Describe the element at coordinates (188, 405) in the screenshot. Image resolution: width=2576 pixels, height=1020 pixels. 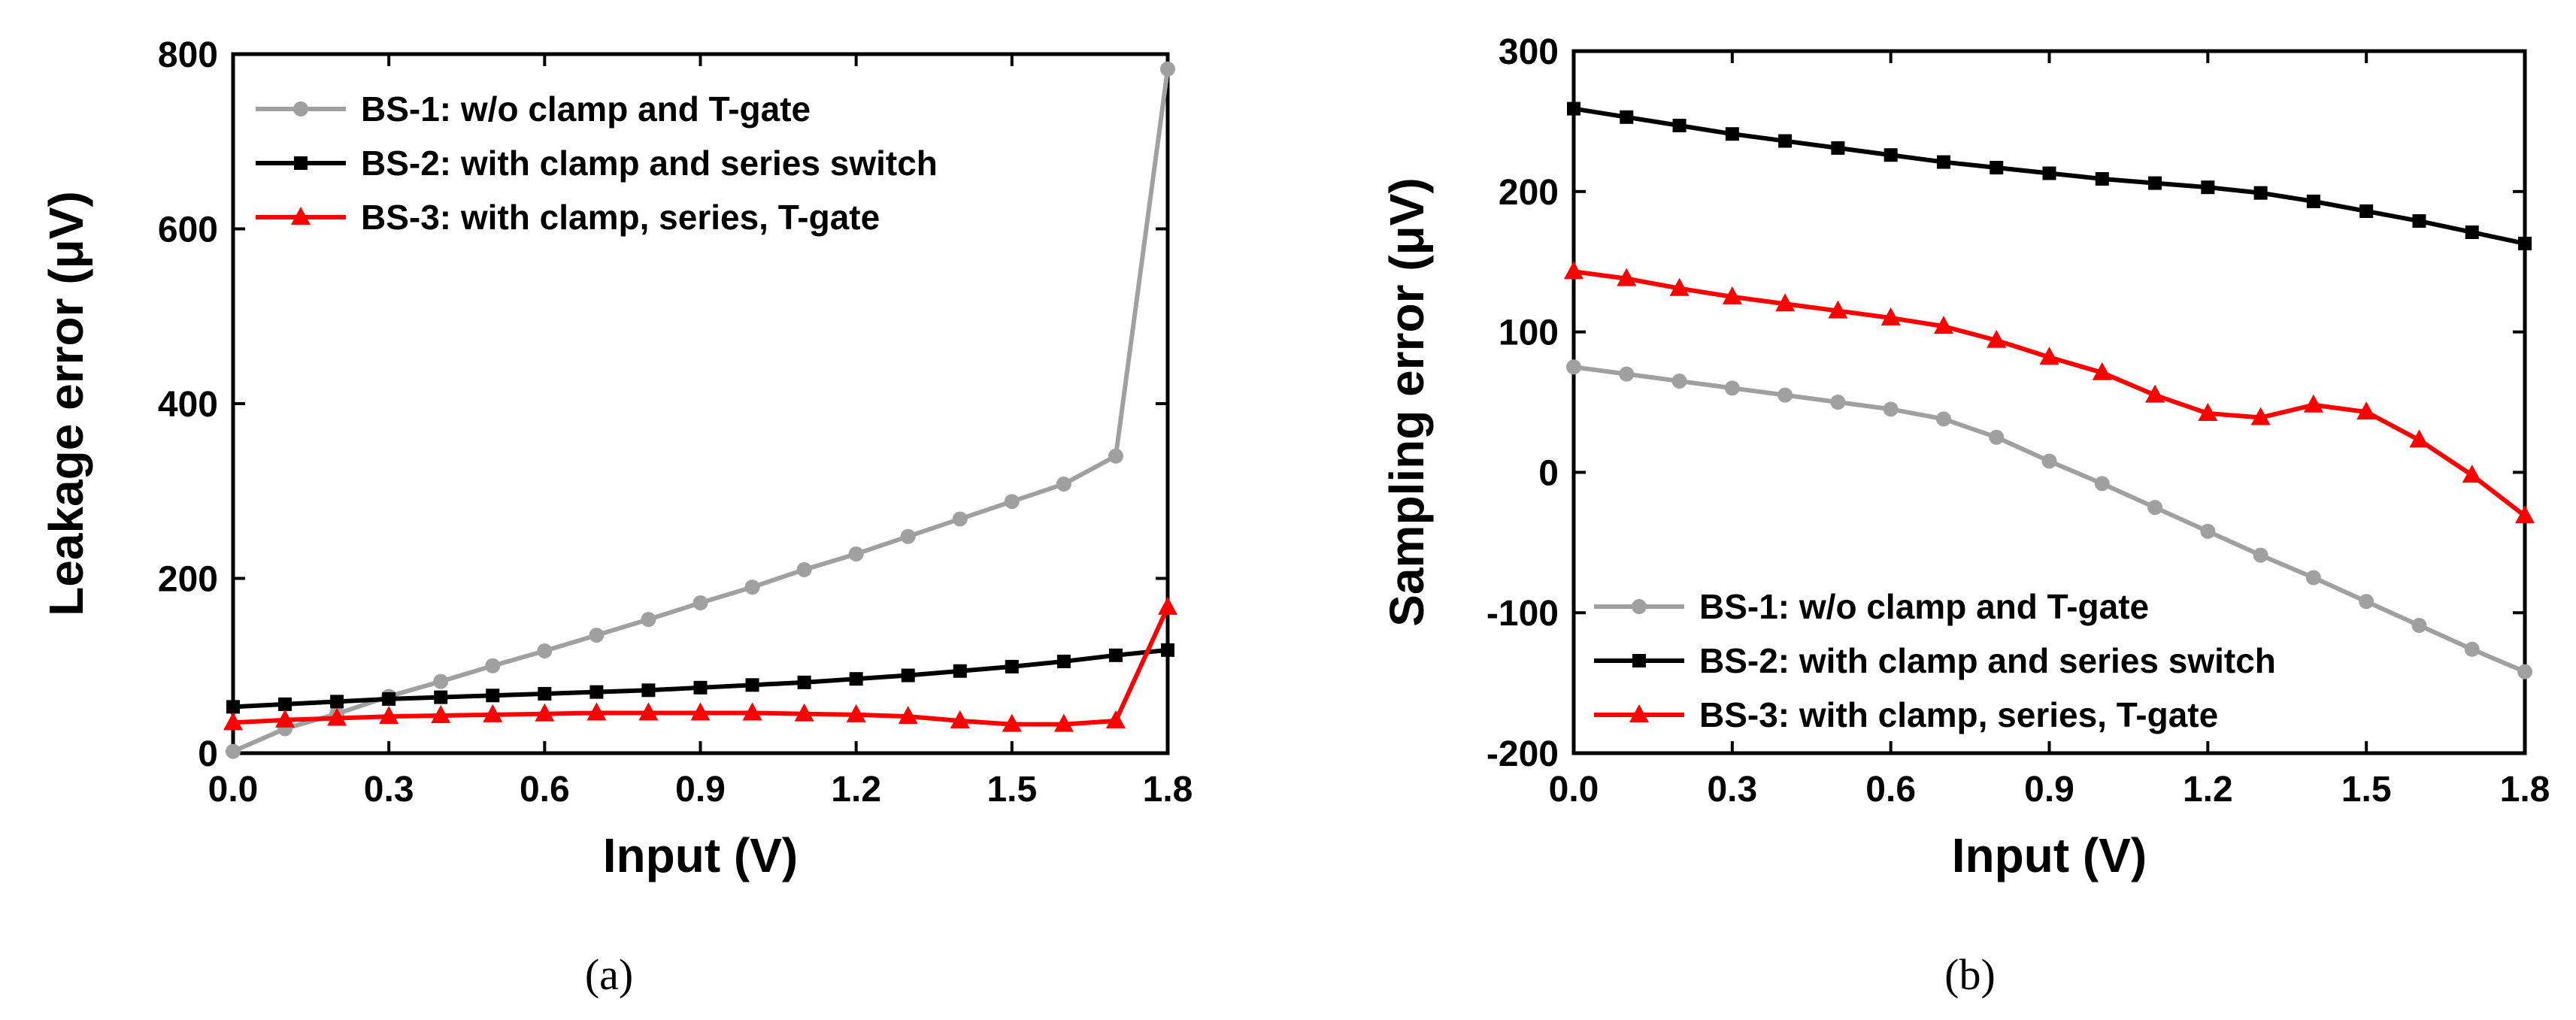
I see `y-tick-label: 400` at that location.